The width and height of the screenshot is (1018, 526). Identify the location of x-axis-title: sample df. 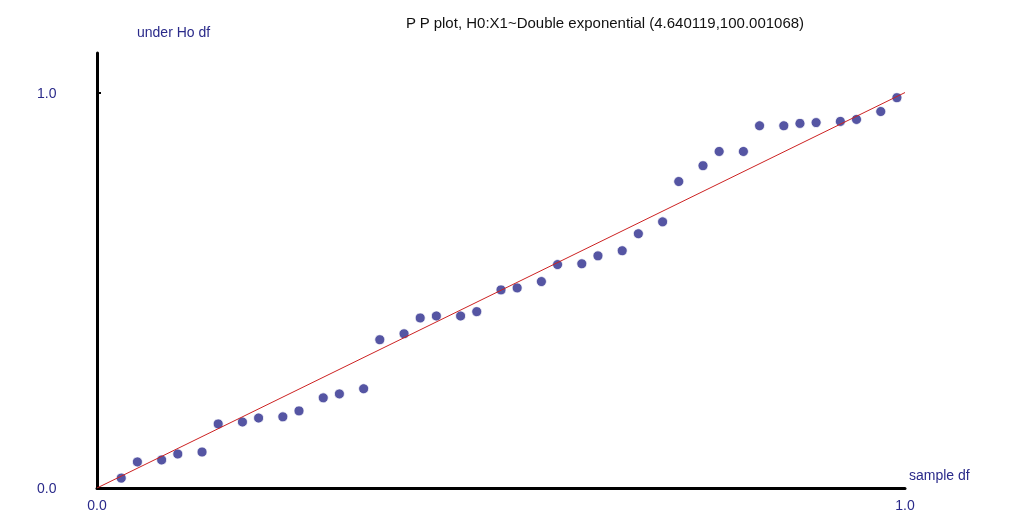
(939, 475).